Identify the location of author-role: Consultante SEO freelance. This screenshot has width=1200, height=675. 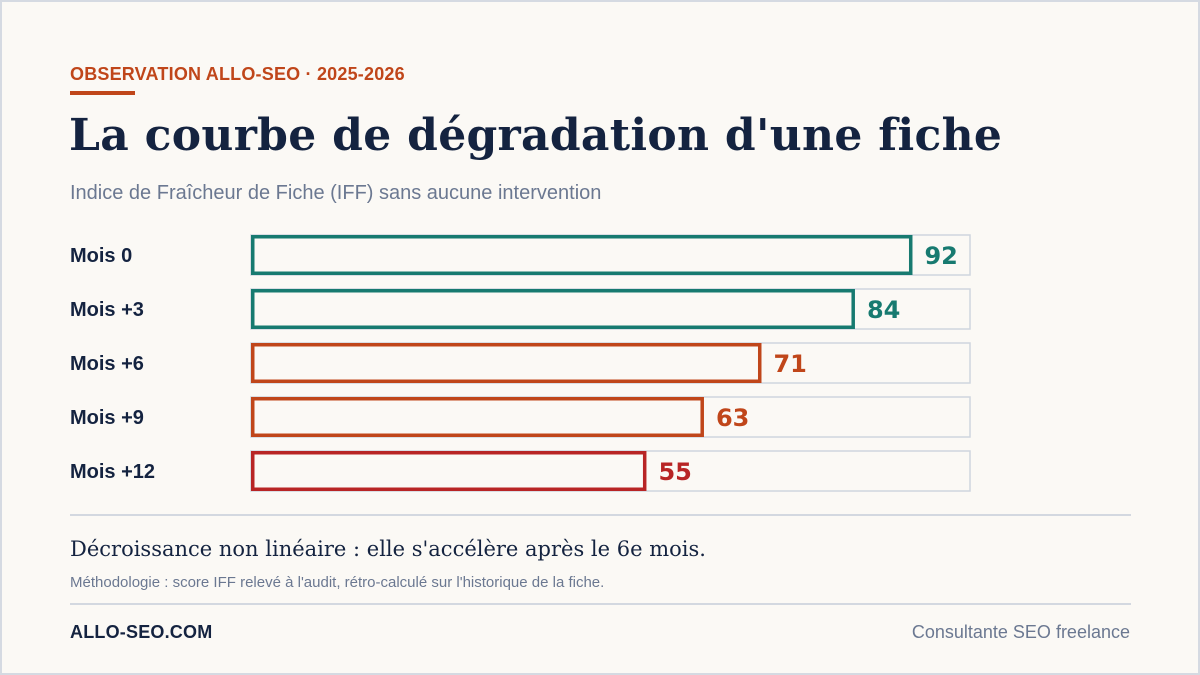
(1020, 632).